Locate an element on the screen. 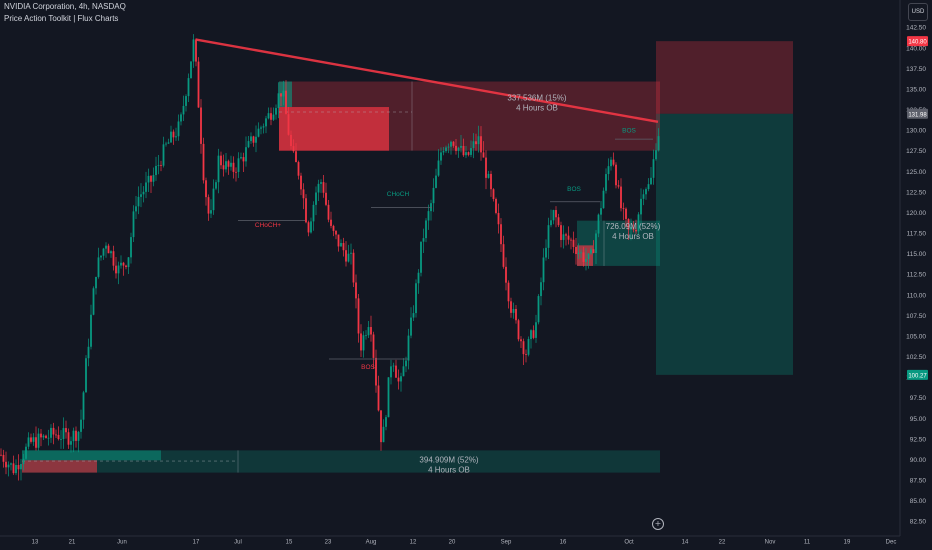 The width and height of the screenshot is (932, 550). order-block-bullish-low is located at coordinates (341, 461).